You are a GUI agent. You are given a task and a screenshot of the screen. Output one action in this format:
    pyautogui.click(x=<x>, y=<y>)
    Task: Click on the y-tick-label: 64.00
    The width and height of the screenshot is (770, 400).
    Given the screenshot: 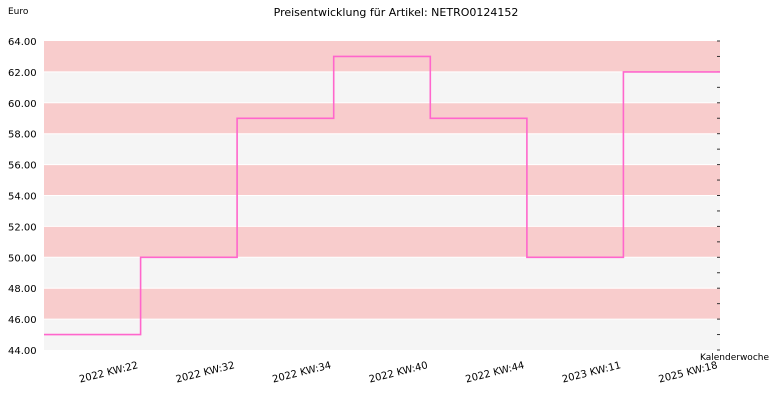 What is the action you would take?
    pyautogui.click(x=22, y=42)
    